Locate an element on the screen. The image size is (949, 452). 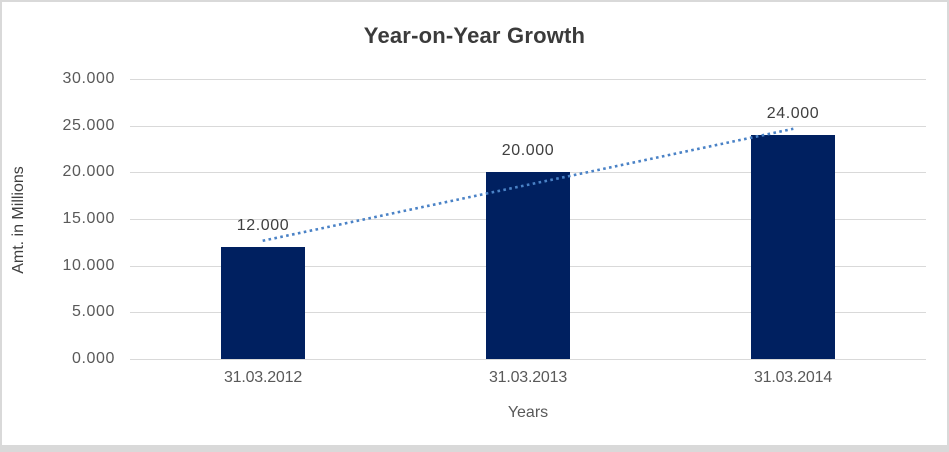
data-label: 12.000 is located at coordinates (263, 225).